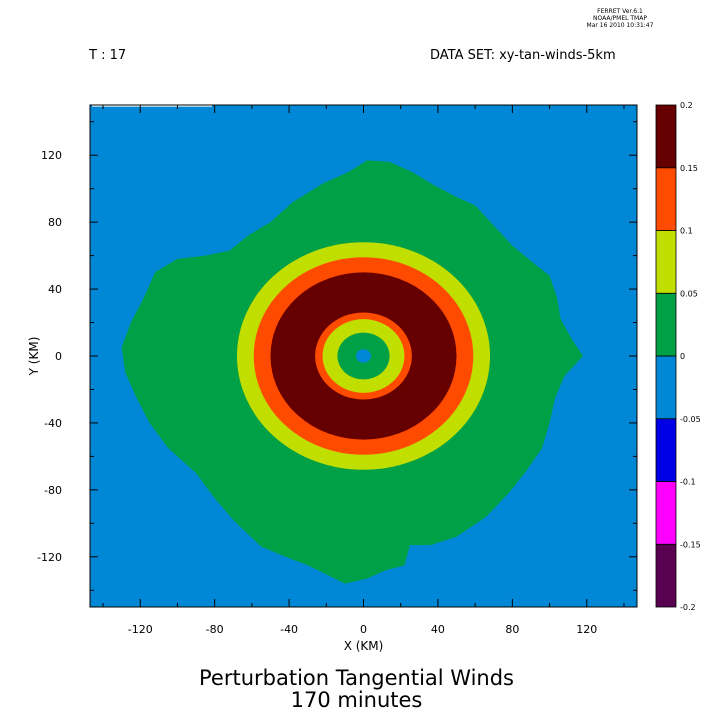  I want to click on x-tick-label: 80, so click(512, 629).